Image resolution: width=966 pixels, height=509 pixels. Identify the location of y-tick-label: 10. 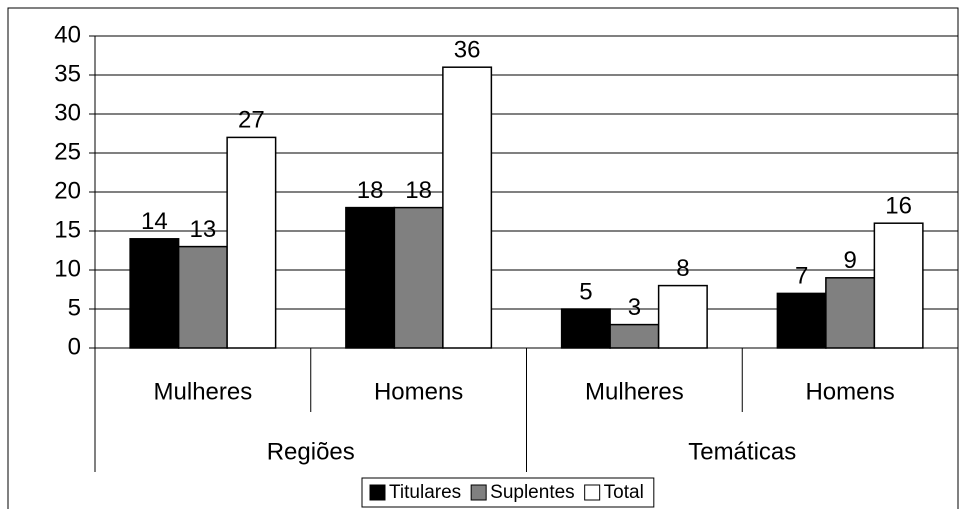
(67, 268).